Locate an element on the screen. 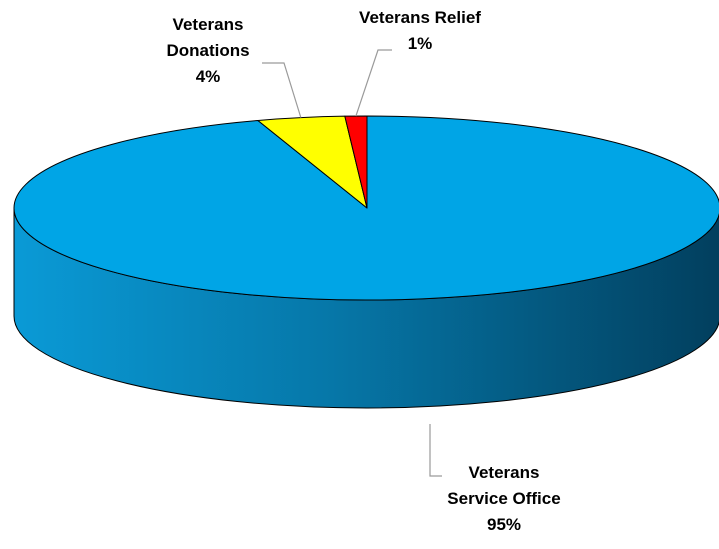 The width and height of the screenshot is (719, 549). leader-line-veterans-service-office is located at coordinates (435, 450).